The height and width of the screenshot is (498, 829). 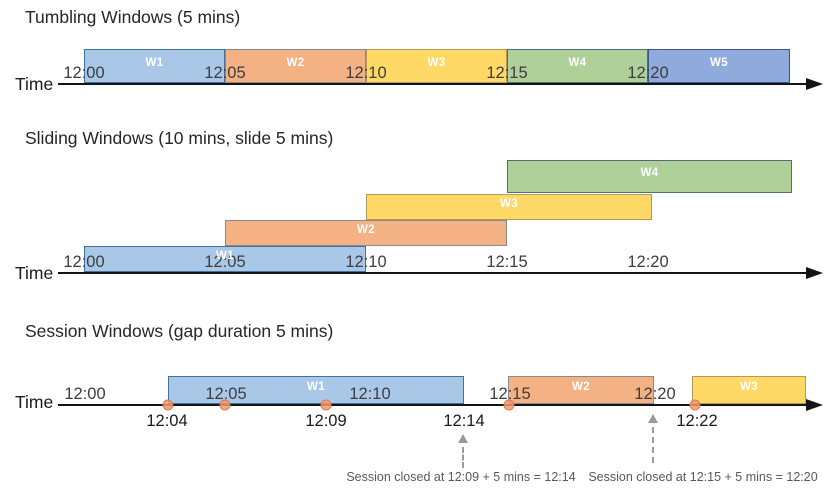 I want to click on section-title: Session Windows (gap duration 5 mins), so click(x=179, y=331).